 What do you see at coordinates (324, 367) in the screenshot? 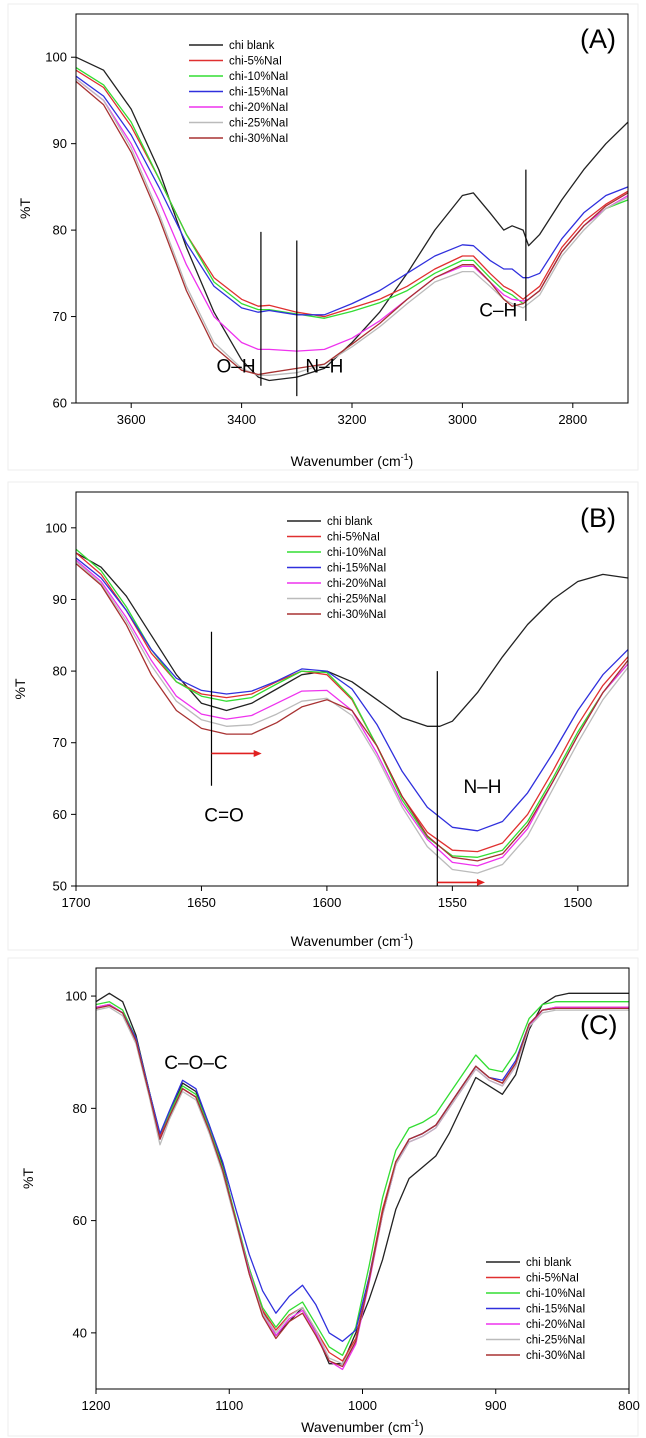
I see `peak-annotation-1: N–H` at bounding box center [324, 367].